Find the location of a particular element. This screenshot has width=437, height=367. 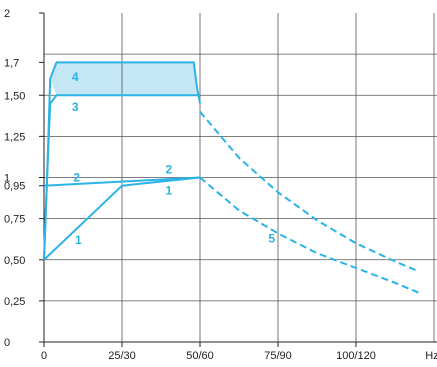

curve-label-3: 3 is located at coordinates (75, 107).